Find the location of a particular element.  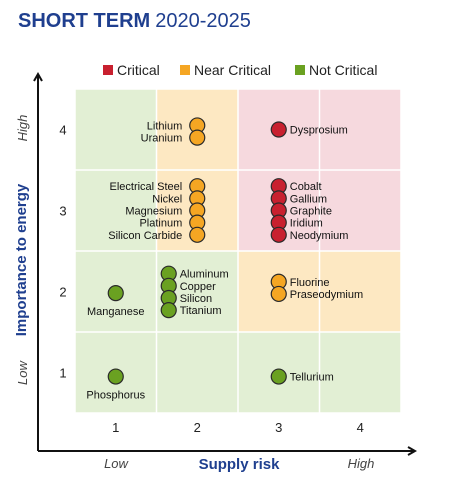

point-label: Silicon is located at coordinates (196, 299).